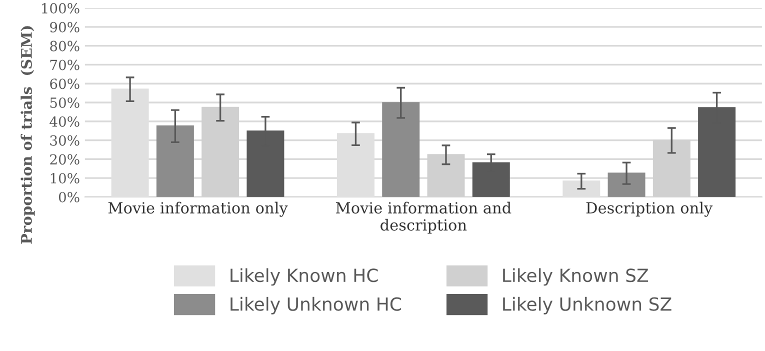 This screenshot has width=765, height=351. Describe the element at coordinates (304, 277) in the screenshot. I see `legend-label: Likely Known HC` at that location.